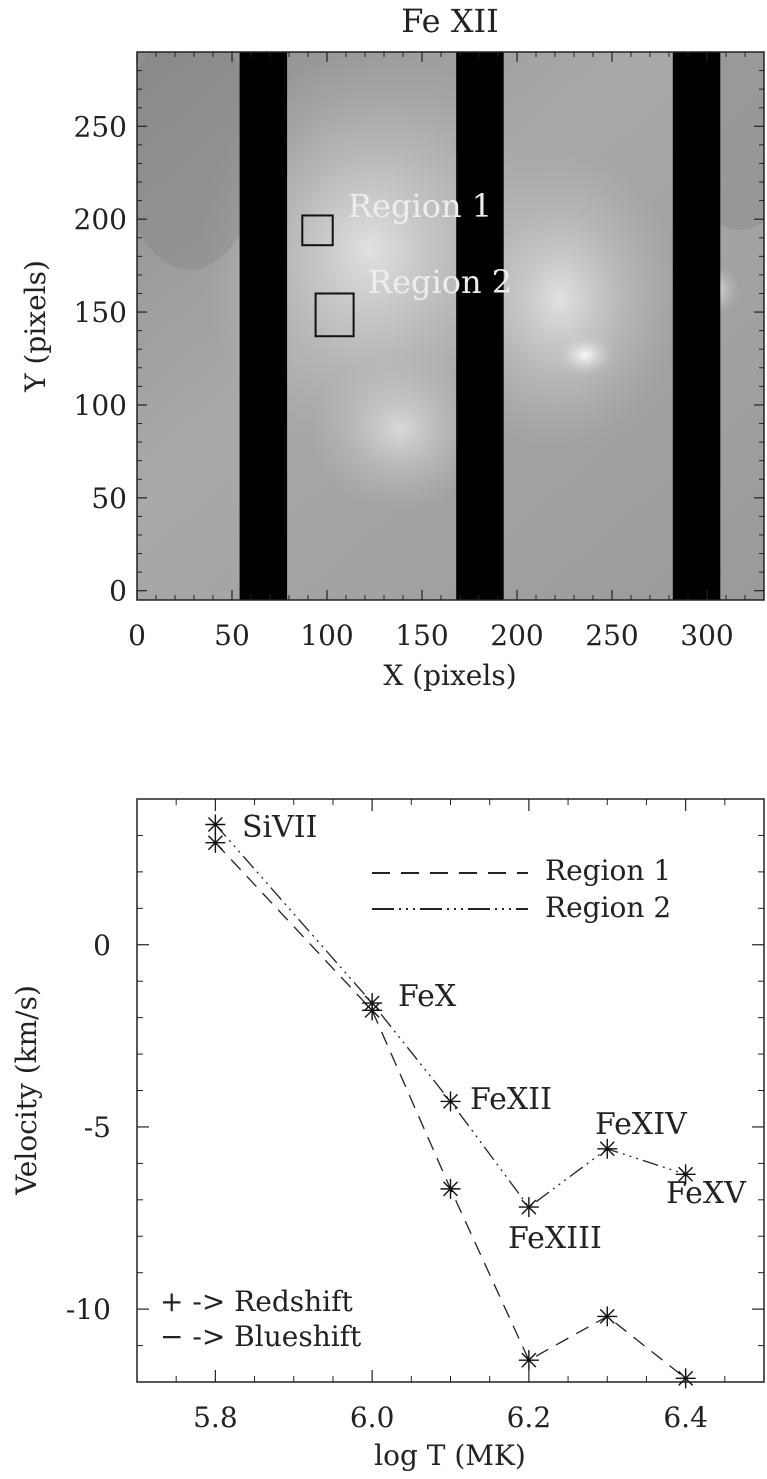 This screenshot has width=767, height=1479. I want to click on line-x-axis-label: log T (MK), so click(450, 1455).